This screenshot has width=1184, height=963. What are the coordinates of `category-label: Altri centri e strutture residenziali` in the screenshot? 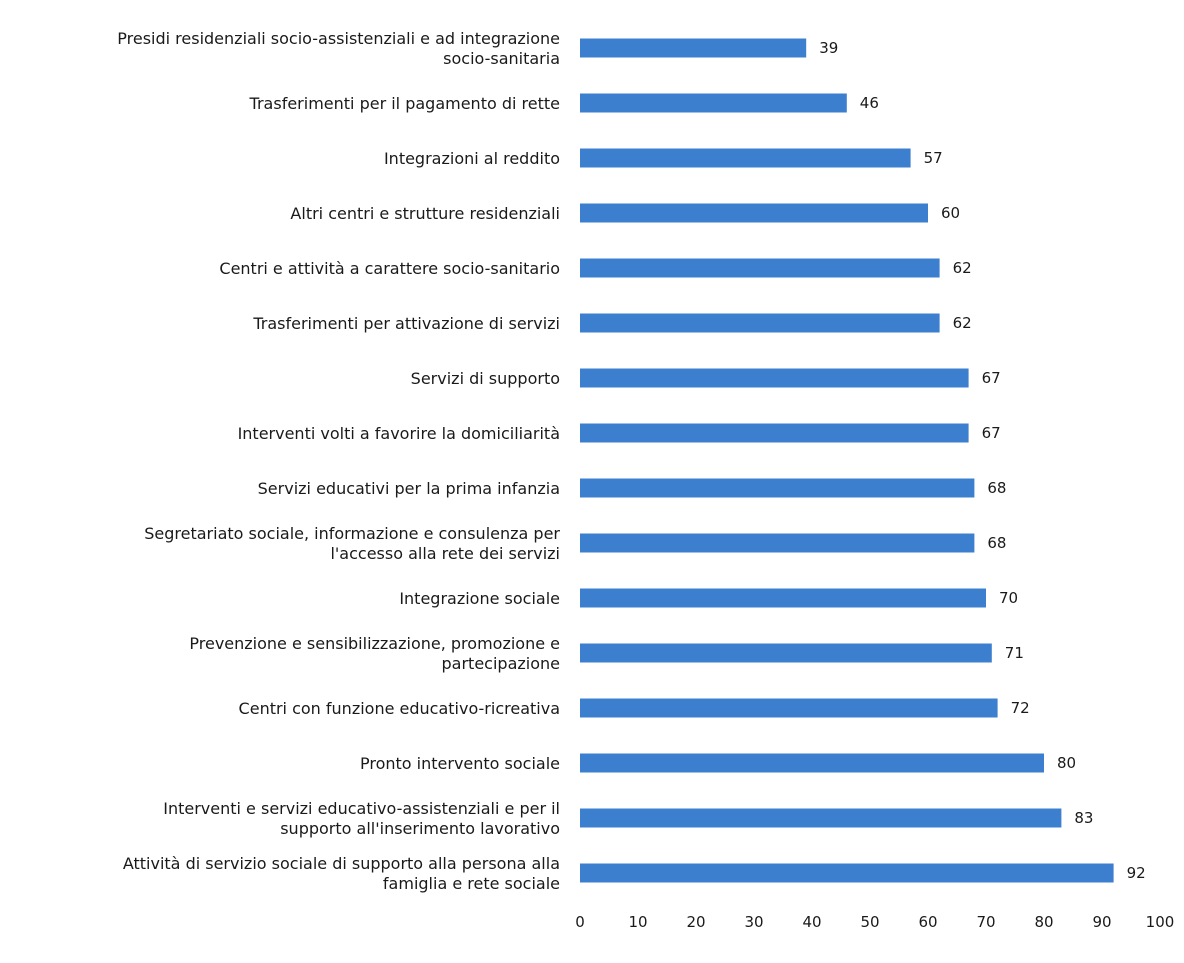 It's located at (425, 213).